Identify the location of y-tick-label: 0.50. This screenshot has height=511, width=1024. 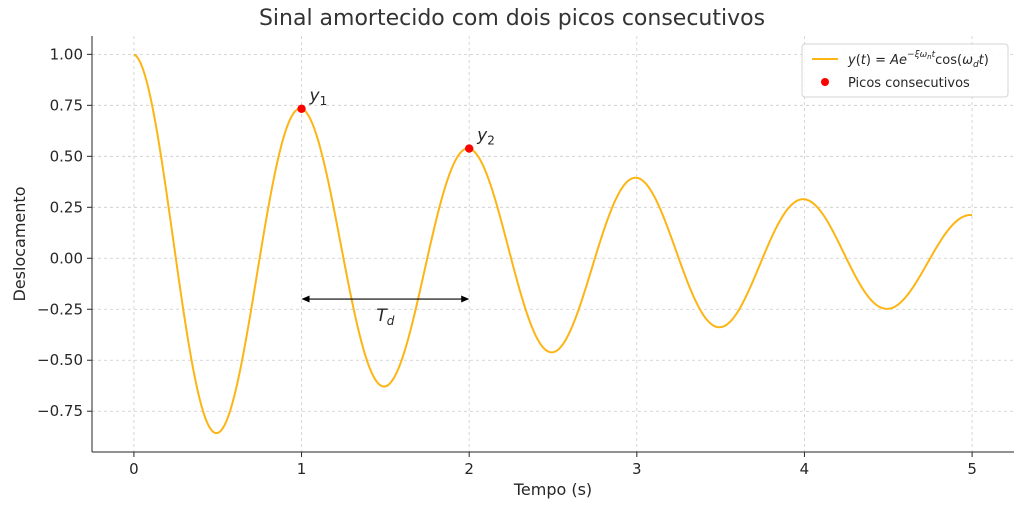
(66, 156).